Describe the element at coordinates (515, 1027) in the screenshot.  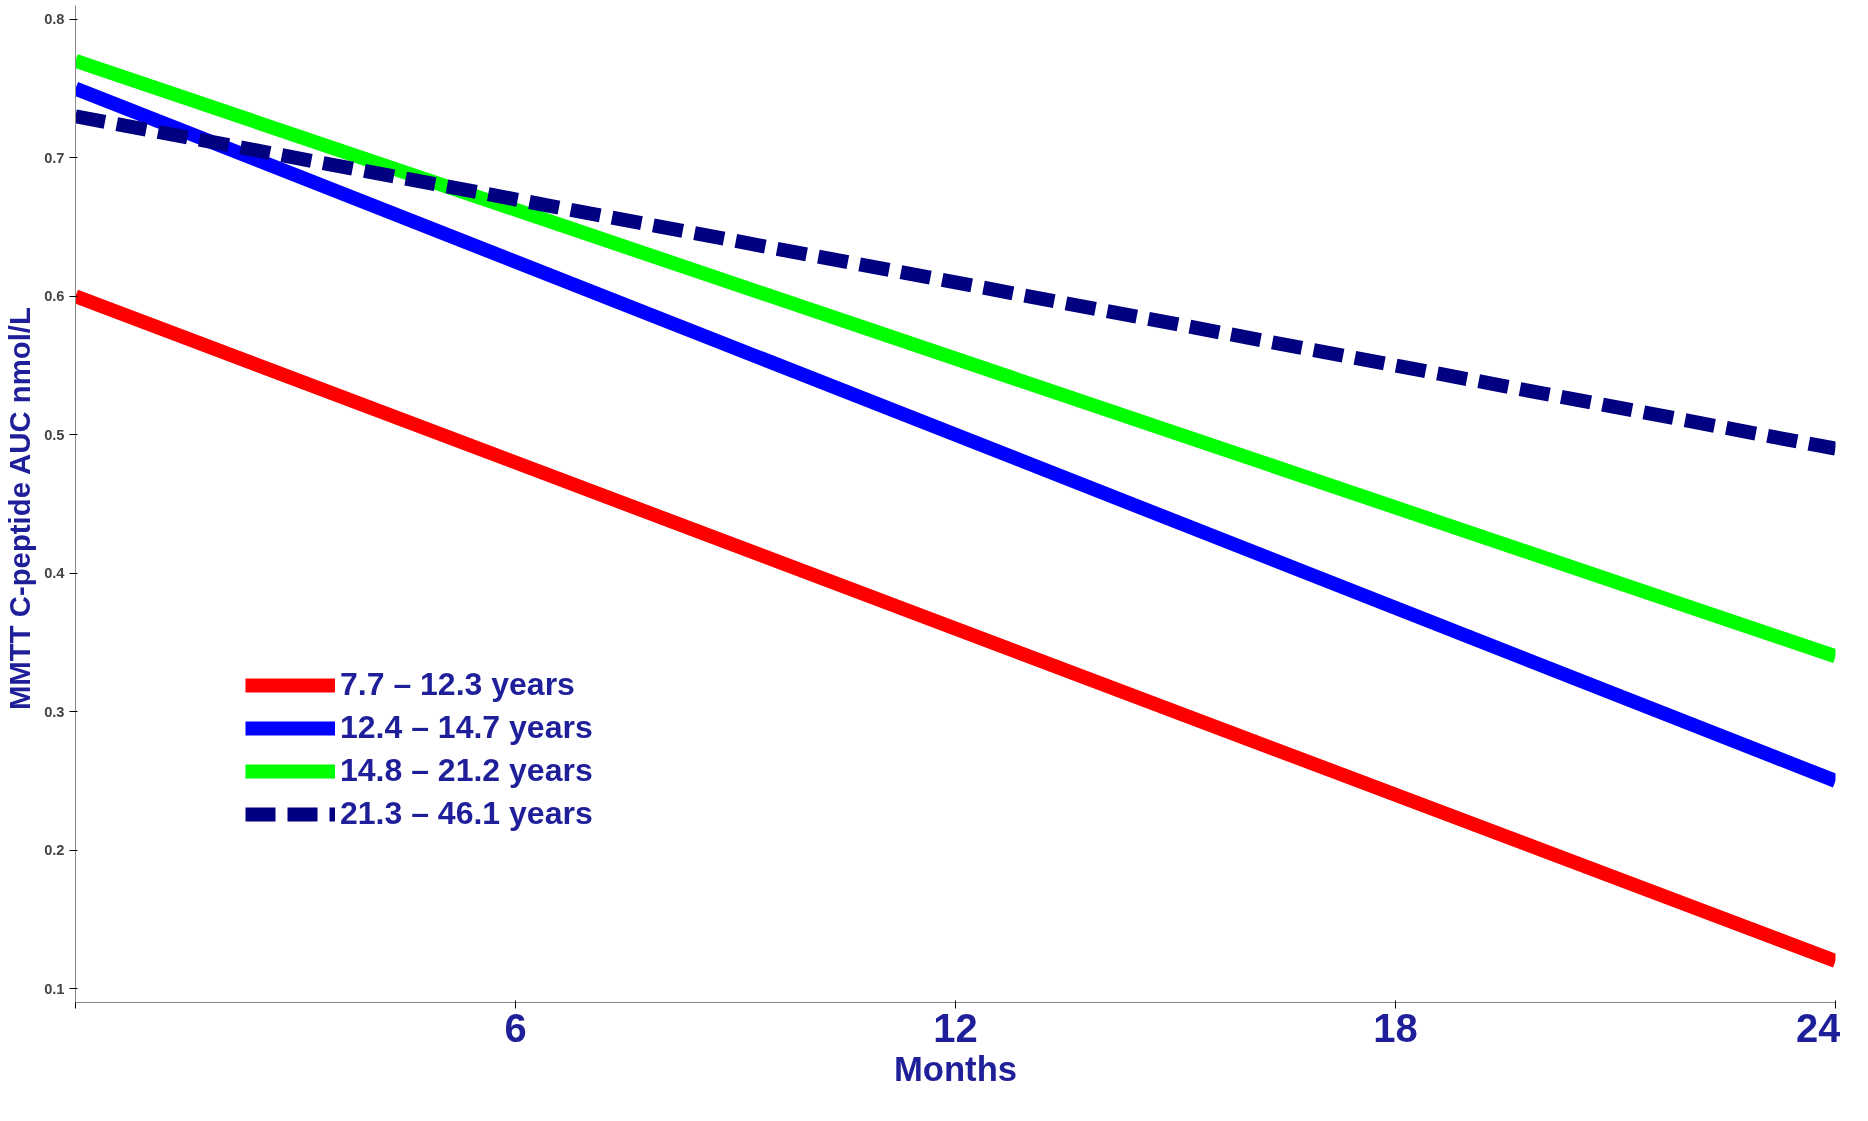
I see `x-tick-label: 6` at that location.